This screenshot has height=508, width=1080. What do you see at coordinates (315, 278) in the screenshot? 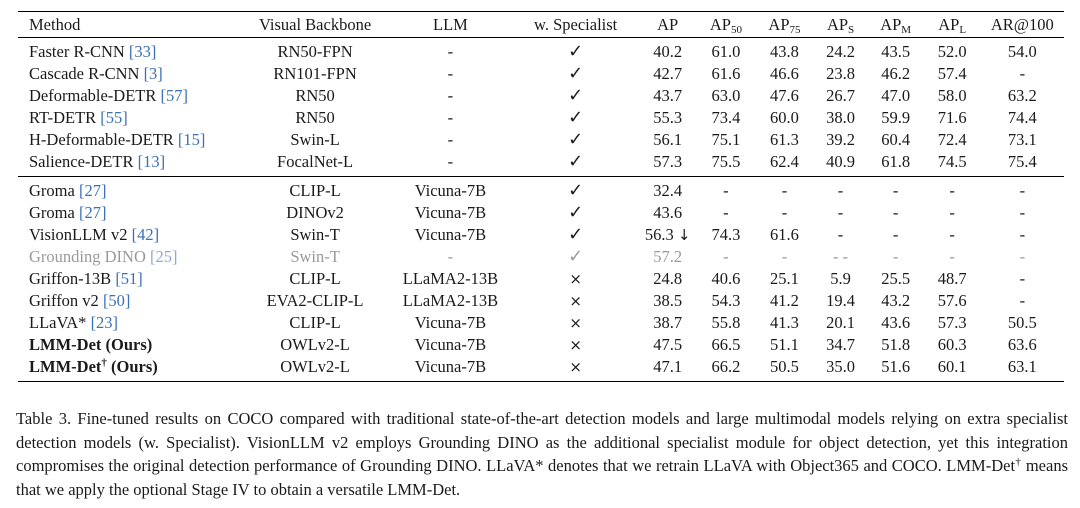
I see `backbone-cell: CLIP-L` at bounding box center [315, 278].